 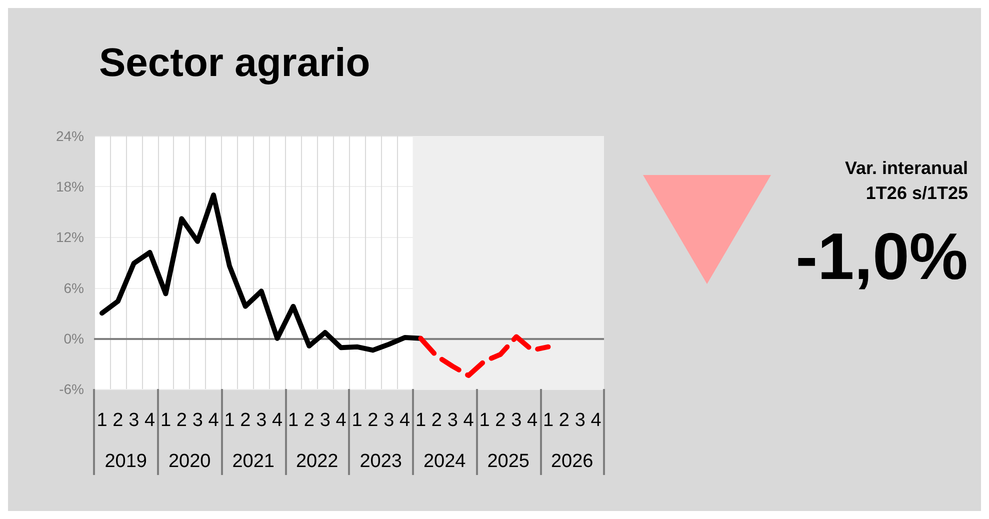 I want to click on y-tick-label: 0%, so click(x=74, y=338).